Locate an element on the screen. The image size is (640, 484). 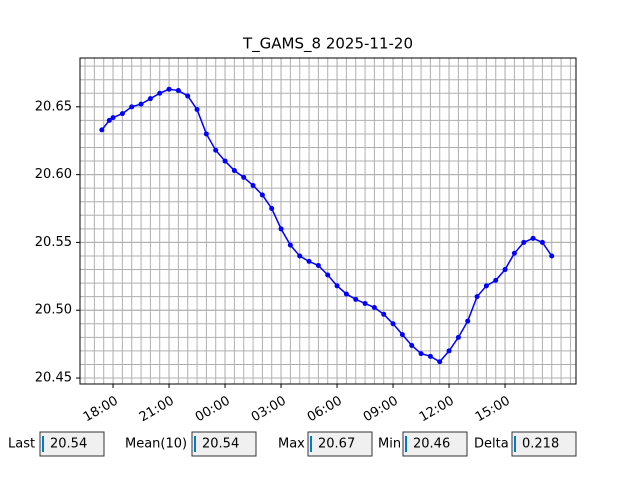
y-tick-label: 20.55 is located at coordinates (53, 242).